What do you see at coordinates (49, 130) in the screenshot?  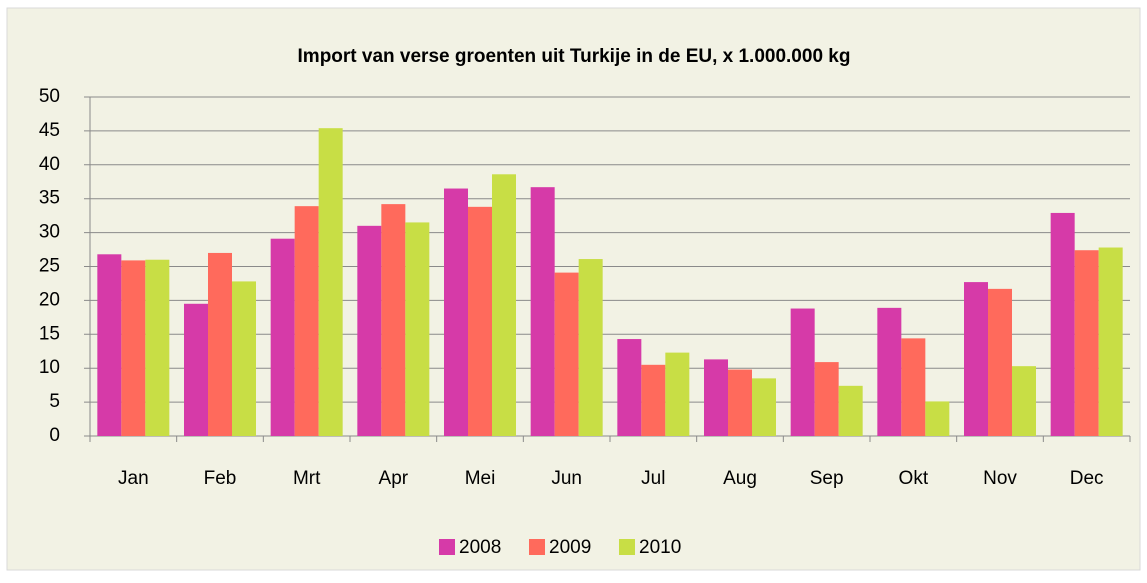 I see `y-tick-label: 45` at bounding box center [49, 130].